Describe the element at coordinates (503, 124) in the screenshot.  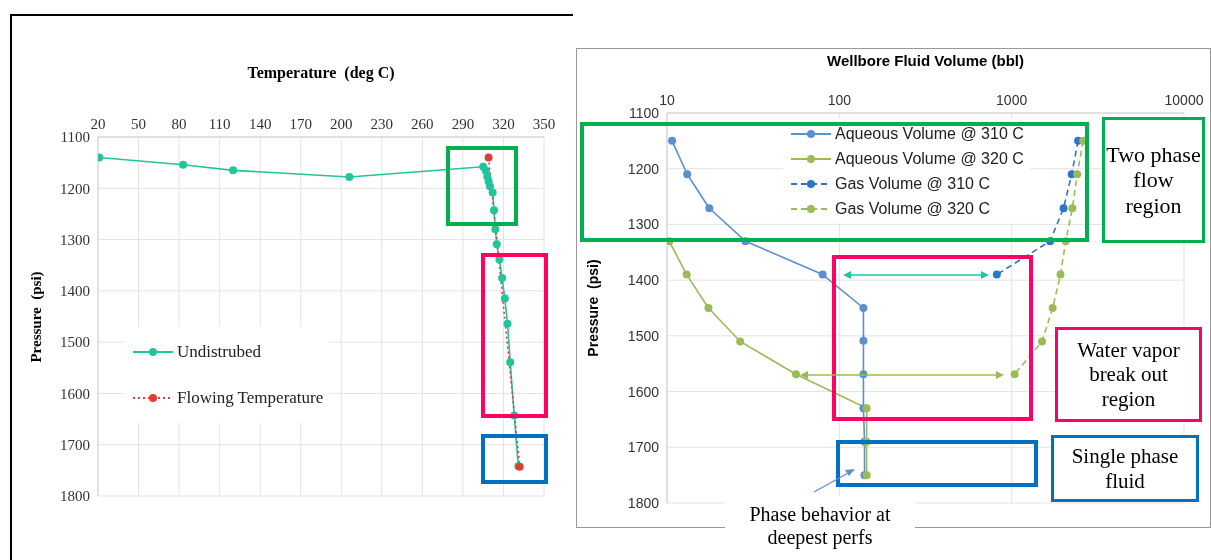
I see `x-tick-label: 320` at that location.